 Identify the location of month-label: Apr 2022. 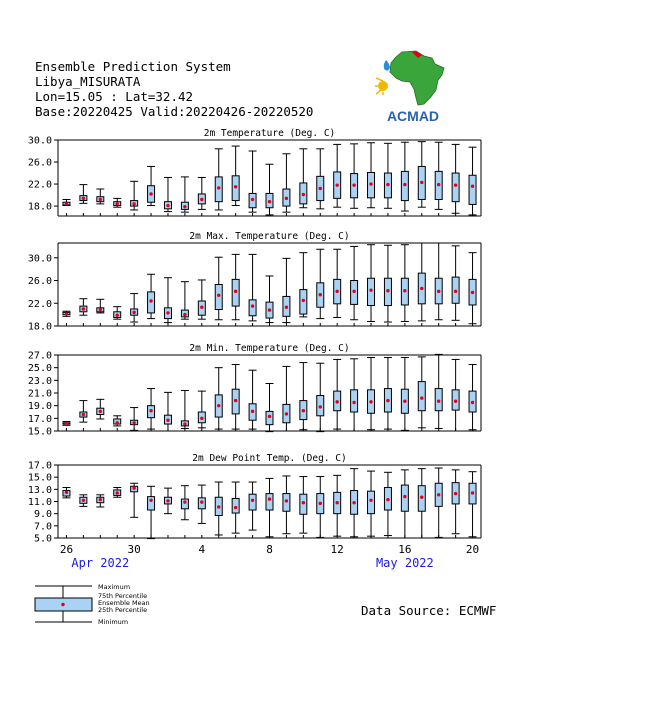
(100, 563).